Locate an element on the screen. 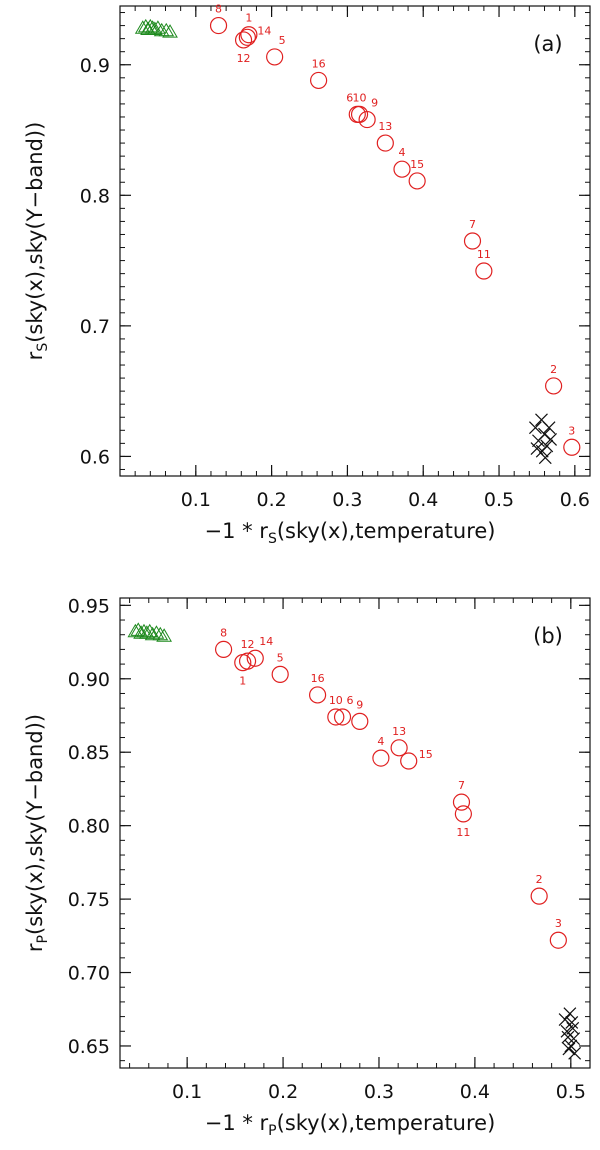 The width and height of the screenshot is (600, 1150). x-tick-label: 0.6 is located at coordinates (575, 500).